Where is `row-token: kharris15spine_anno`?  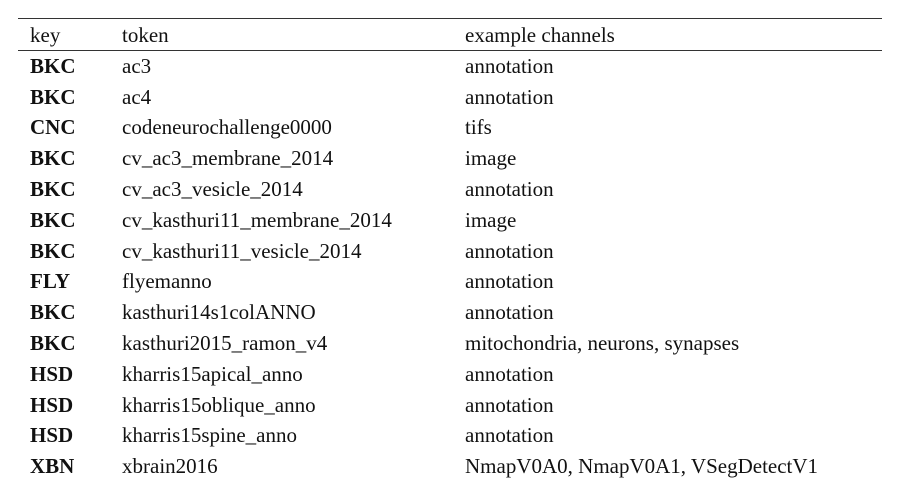 row-token: kharris15spine_anno is located at coordinates (209, 435).